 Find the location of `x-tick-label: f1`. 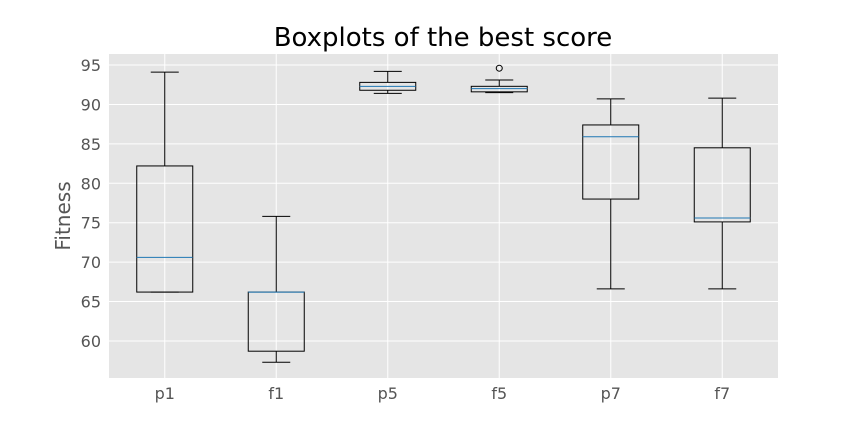

x-tick-label: f1 is located at coordinates (276, 393).